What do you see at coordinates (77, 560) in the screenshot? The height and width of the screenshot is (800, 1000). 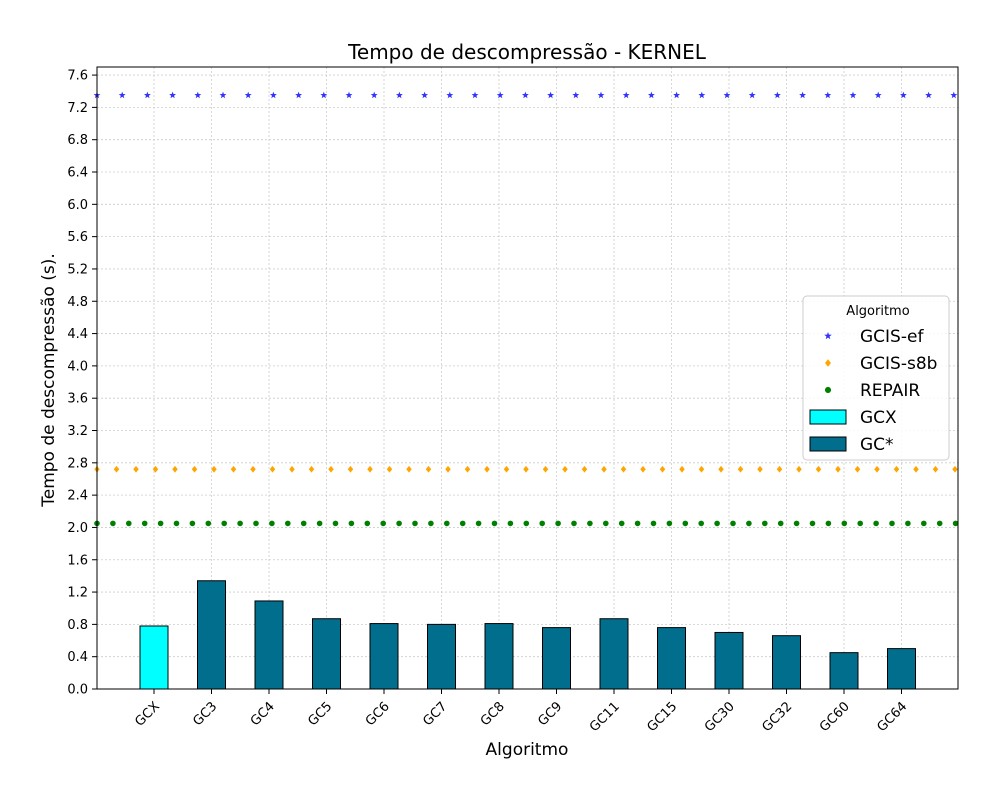 I see `y-tick-label: 1.6` at bounding box center [77, 560].